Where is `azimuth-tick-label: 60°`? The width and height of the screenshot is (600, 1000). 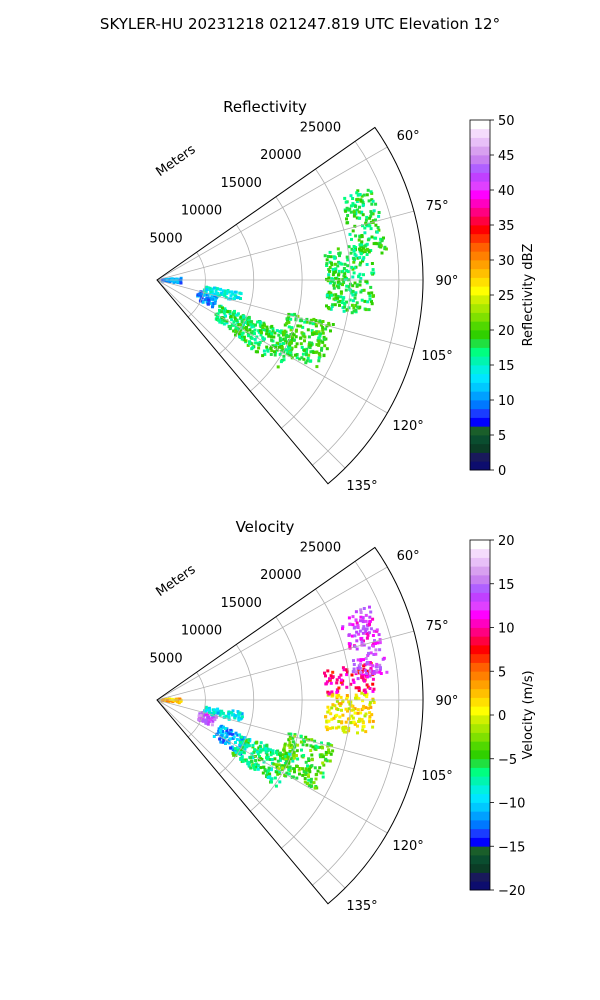 azimuth-tick-label: 60° is located at coordinates (408, 556).